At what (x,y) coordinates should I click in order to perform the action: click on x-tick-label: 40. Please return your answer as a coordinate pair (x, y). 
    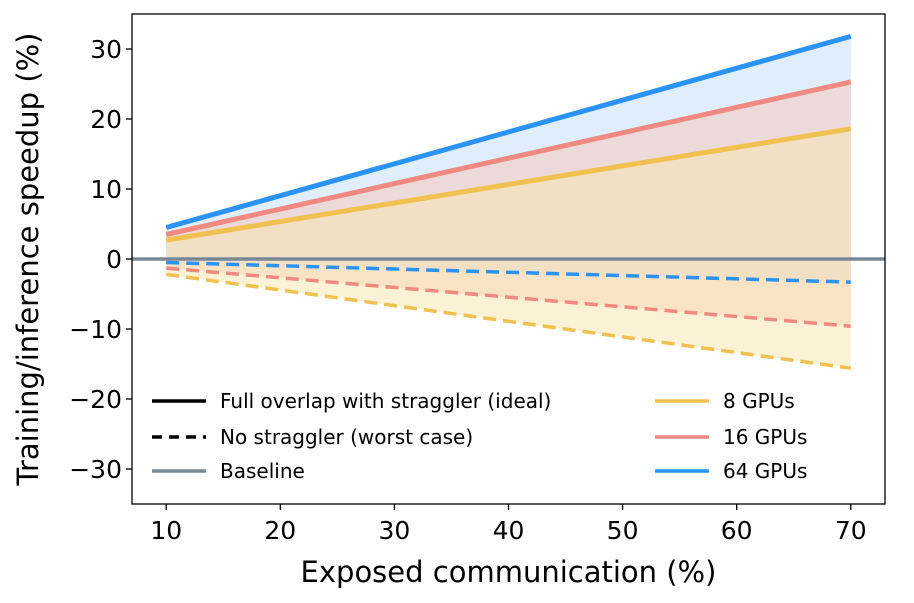
    Looking at the image, I should click on (509, 530).